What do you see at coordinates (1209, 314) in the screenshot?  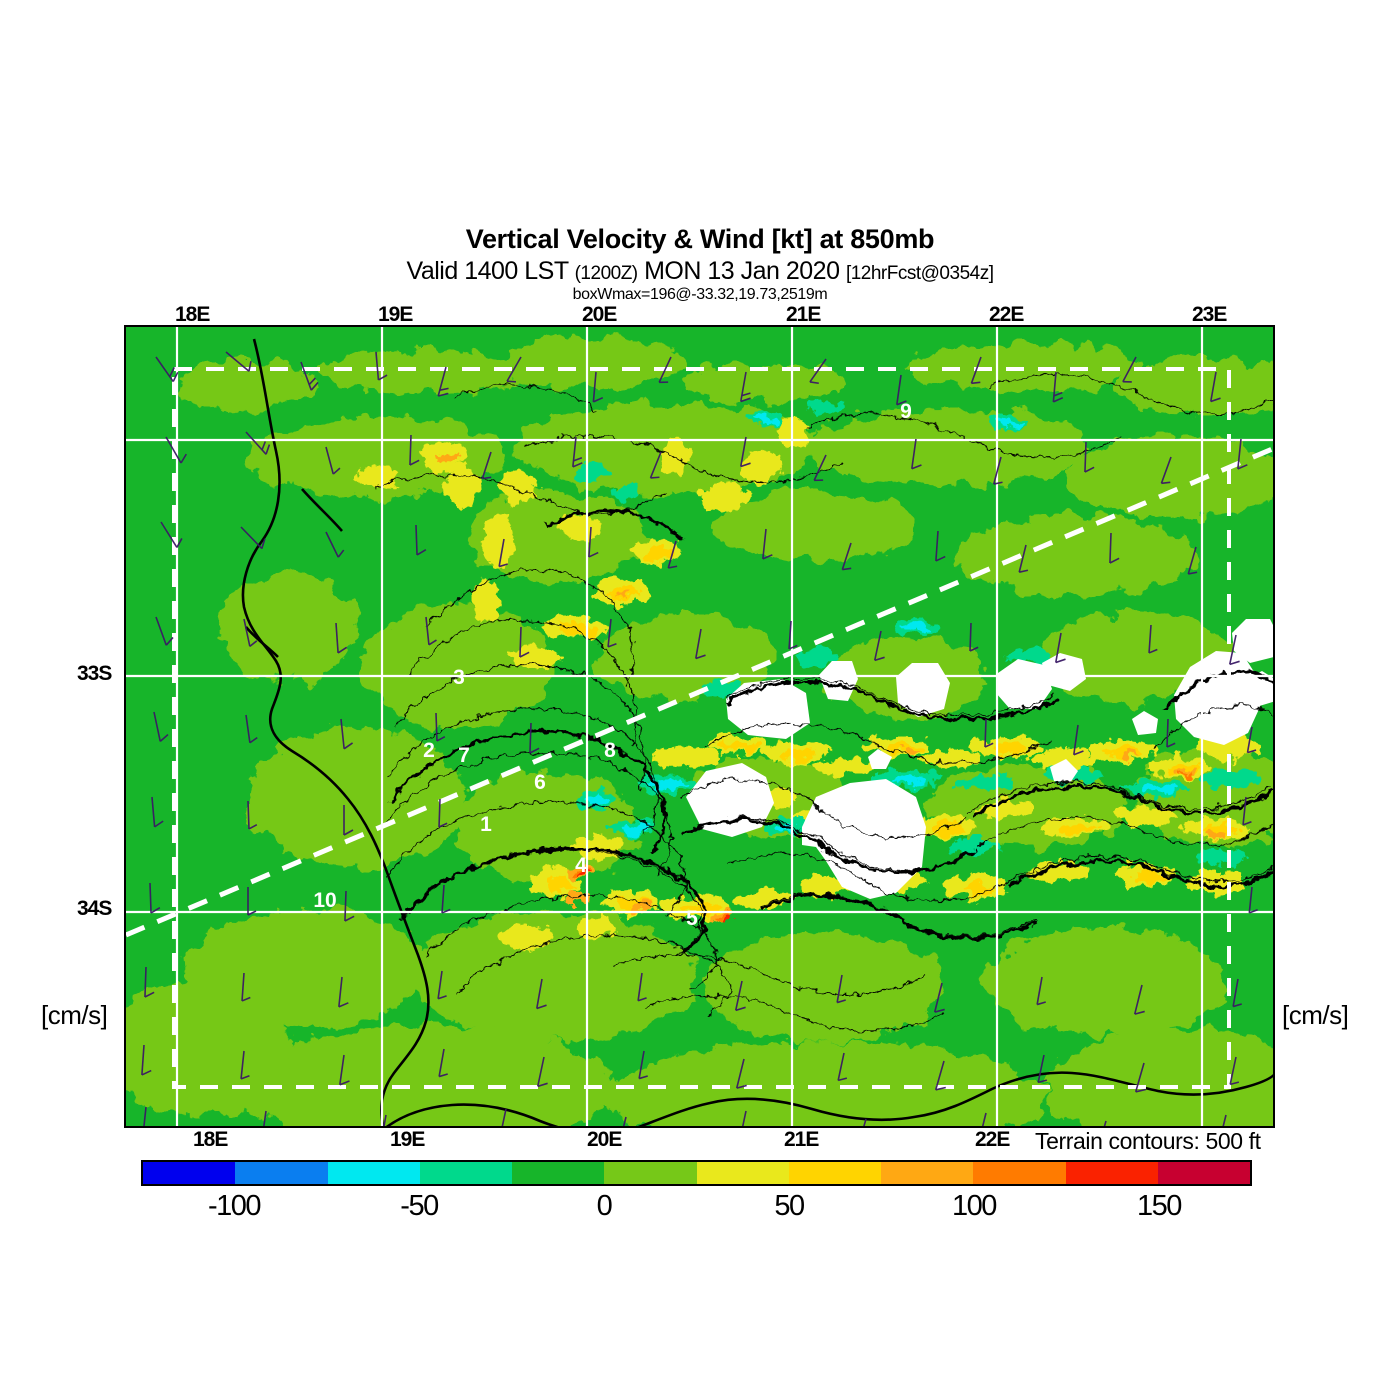 I see `x-tick-top-23e: 23E` at bounding box center [1209, 314].